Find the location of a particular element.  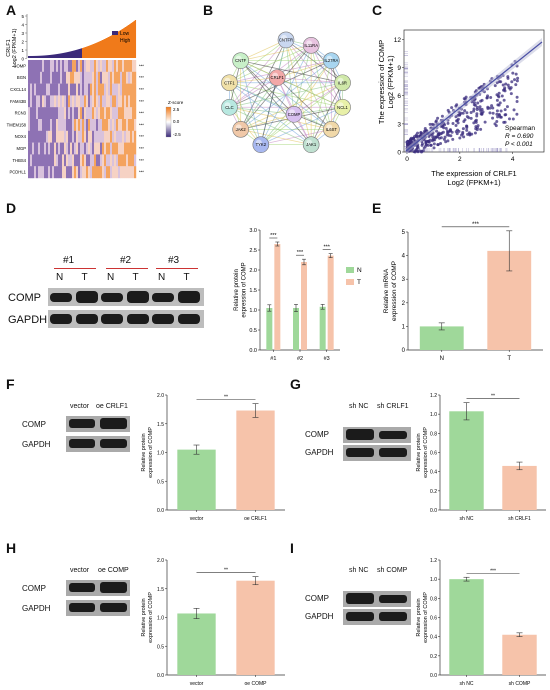

y-tick-label: 1.0 is located at coordinates (160, 454).